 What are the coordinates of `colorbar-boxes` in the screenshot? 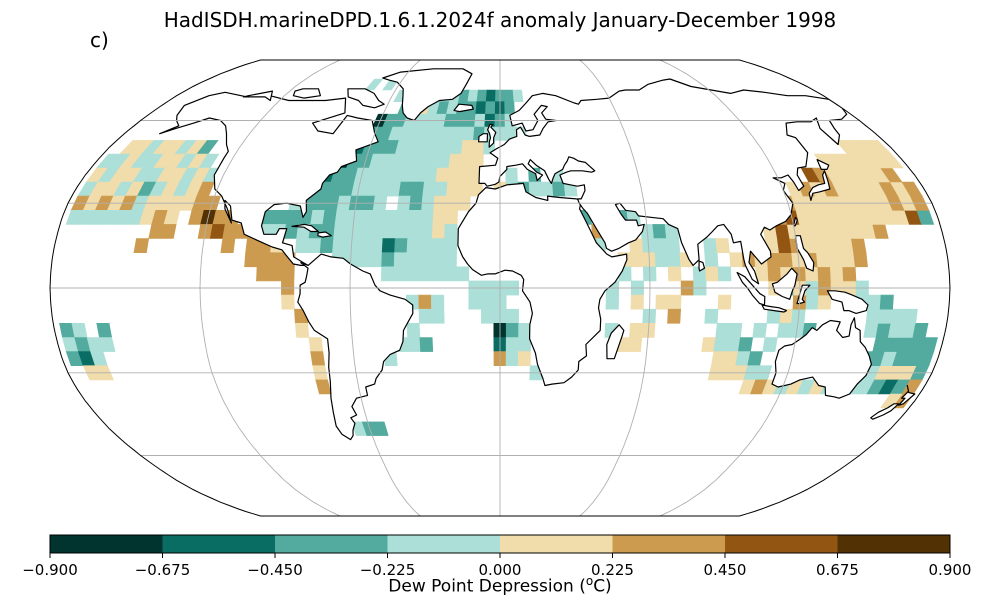 It's located at (500, 544).